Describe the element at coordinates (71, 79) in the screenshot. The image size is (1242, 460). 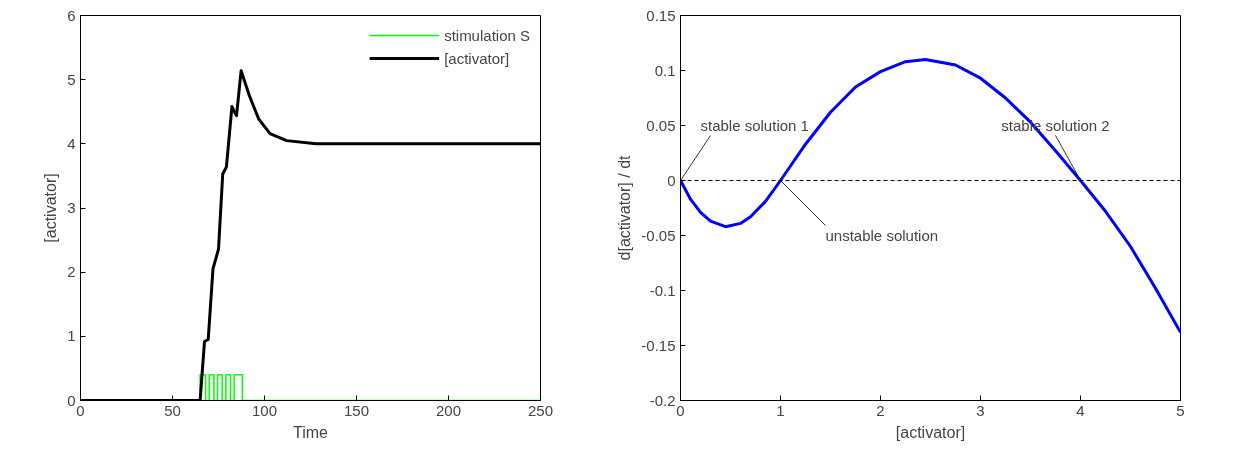
I see `y-tick-label: 5` at that location.